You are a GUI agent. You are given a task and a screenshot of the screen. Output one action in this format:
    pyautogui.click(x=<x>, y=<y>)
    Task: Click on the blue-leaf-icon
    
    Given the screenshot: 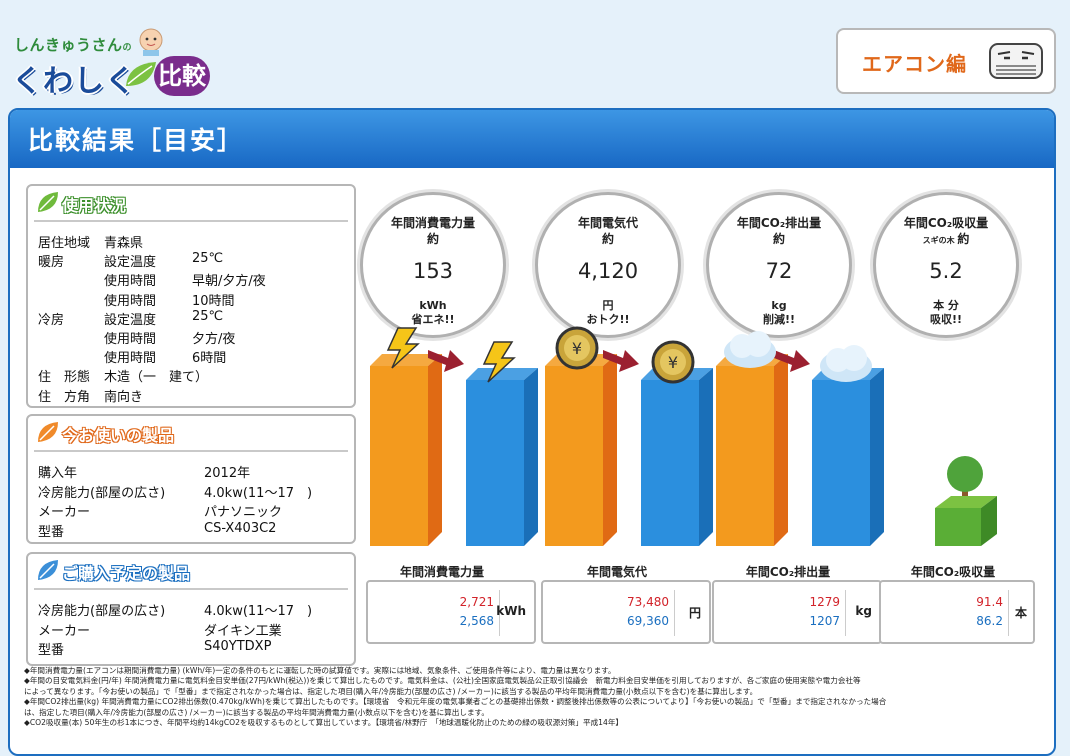 What is the action you would take?
    pyautogui.click(x=48, y=570)
    